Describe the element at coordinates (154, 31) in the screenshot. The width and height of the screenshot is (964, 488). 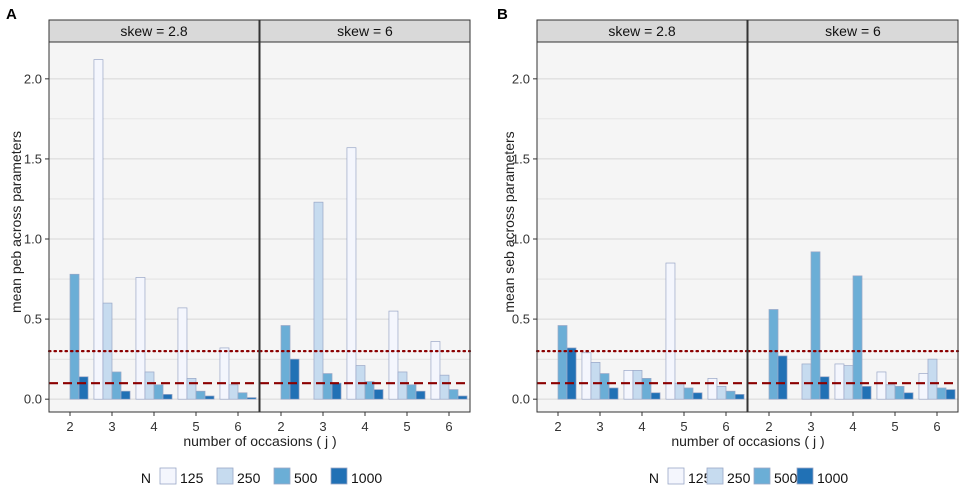
I see `facet-title-a-left: skew = 2.8` at that location.